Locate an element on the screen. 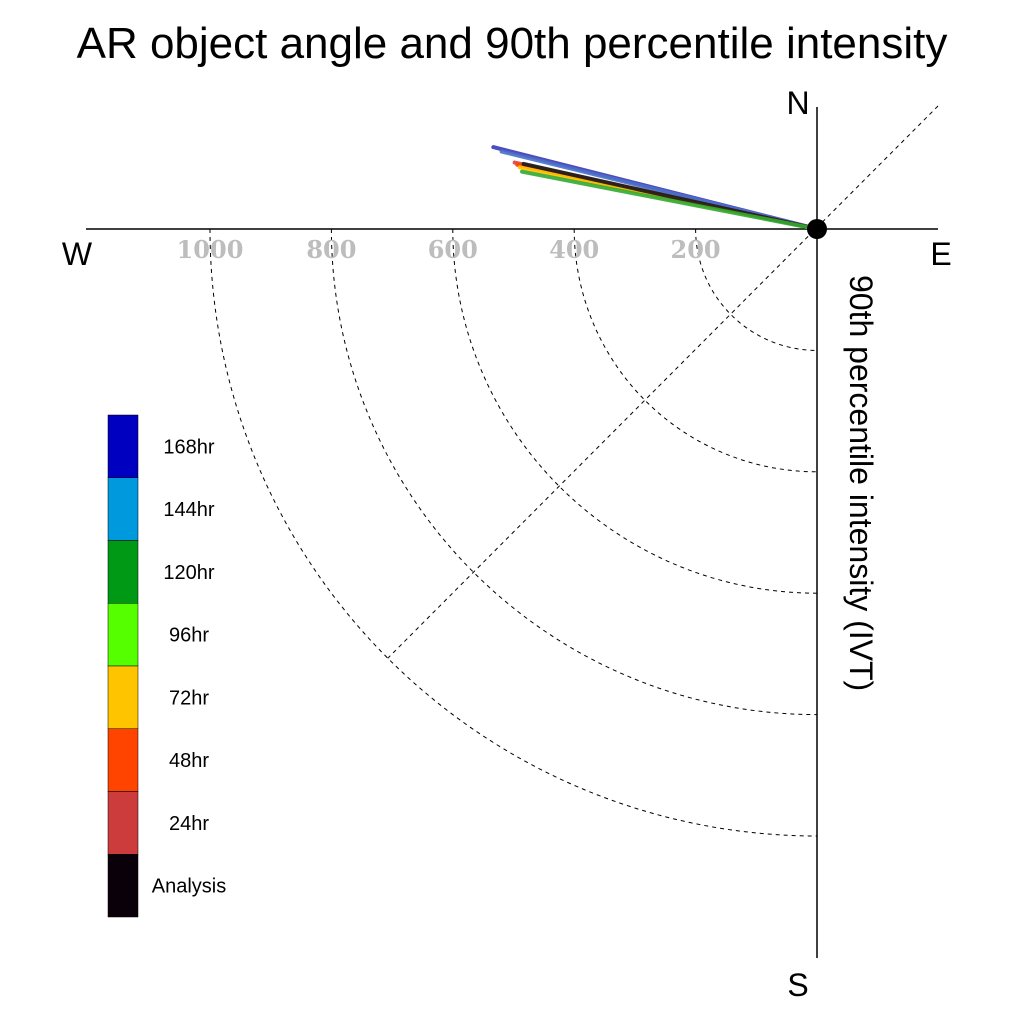 The height and width of the screenshot is (1024, 1024). tick-label-1000: 1000 is located at coordinates (210, 249).